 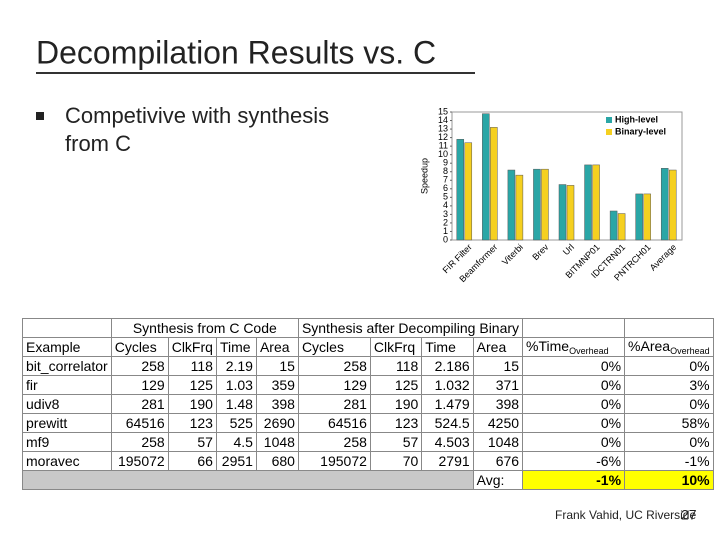 What do you see at coordinates (197, 115) in the screenshot?
I see `bullet-text: Competivive with synthesis` at bounding box center [197, 115].